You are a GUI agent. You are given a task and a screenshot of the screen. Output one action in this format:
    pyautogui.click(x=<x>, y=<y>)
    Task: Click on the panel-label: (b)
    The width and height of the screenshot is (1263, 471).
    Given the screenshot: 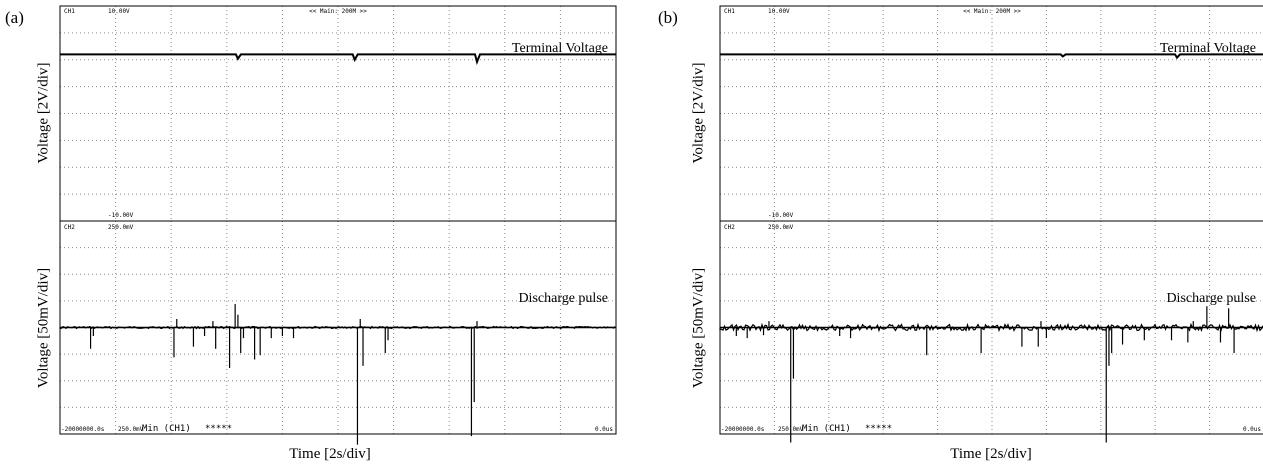 What is the action you would take?
    pyautogui.click(x=668, y=17)
    